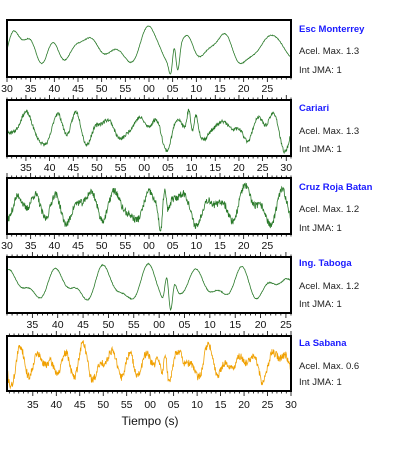 This screenshot has width=410, height=460. I want to click on panel-4: 35 40 45 50 55 00 05 10 15 20 25 30, so click(151, 371).